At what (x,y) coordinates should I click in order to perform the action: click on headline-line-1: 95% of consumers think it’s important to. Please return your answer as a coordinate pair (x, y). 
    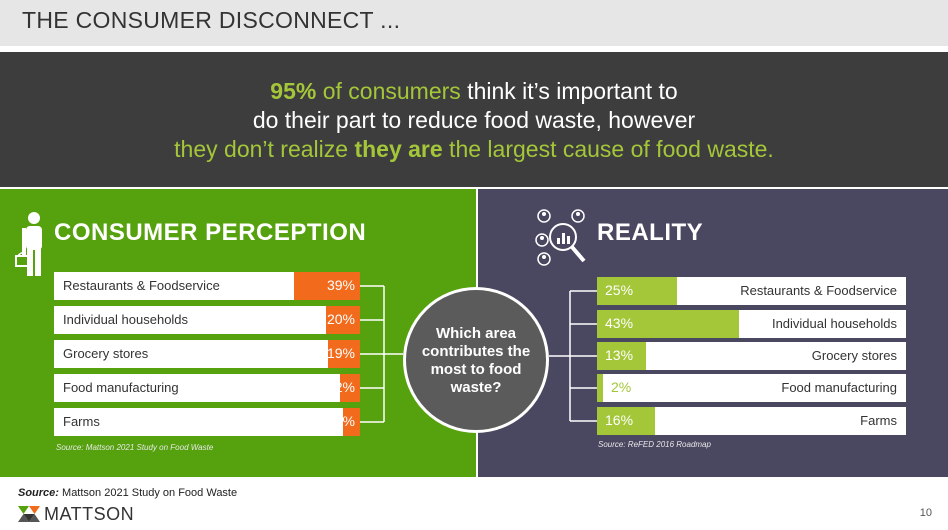
    Looking at the image, I should click on (474, 91).